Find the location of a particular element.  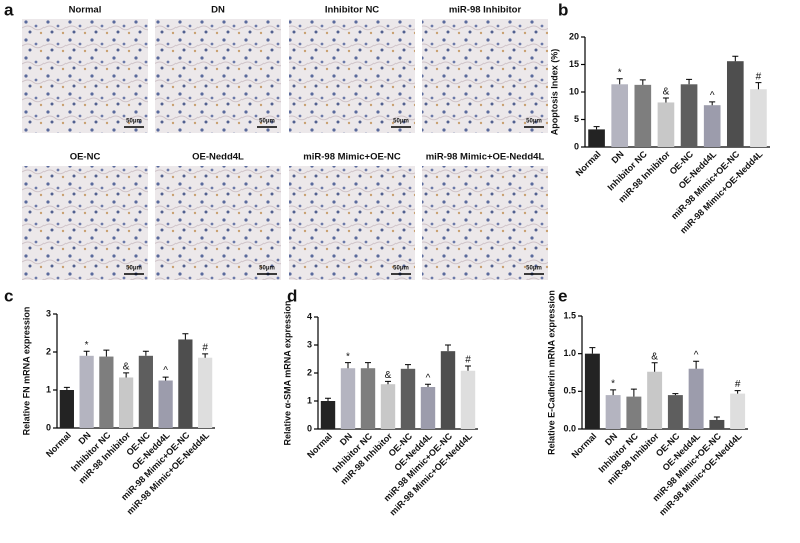

significance-marker: & is located at coordinates (388, 375).